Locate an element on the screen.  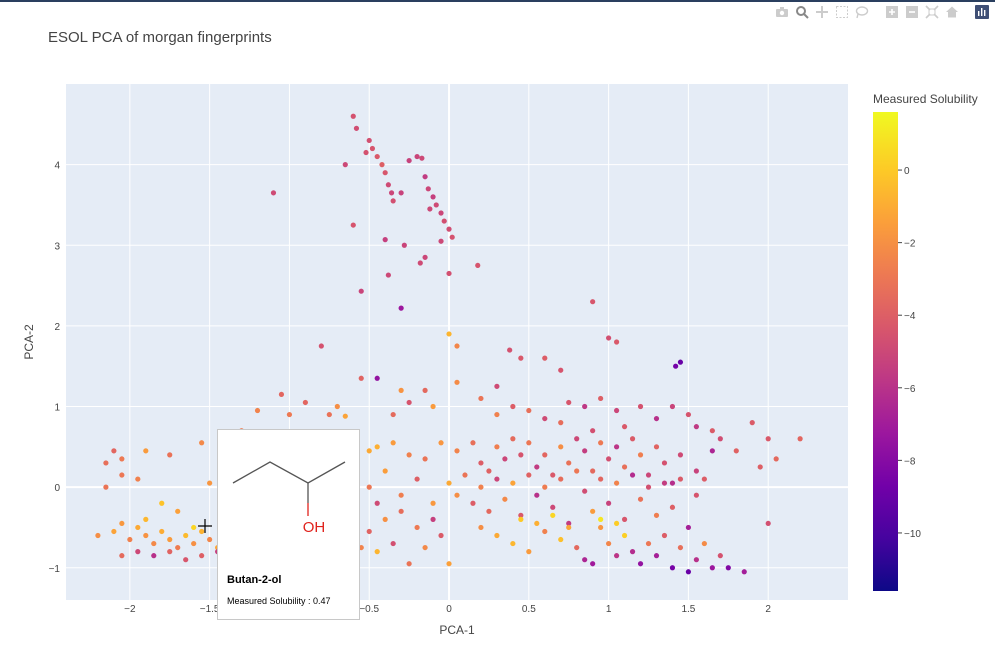
box-select-icon is located at coordinates (842, 12).